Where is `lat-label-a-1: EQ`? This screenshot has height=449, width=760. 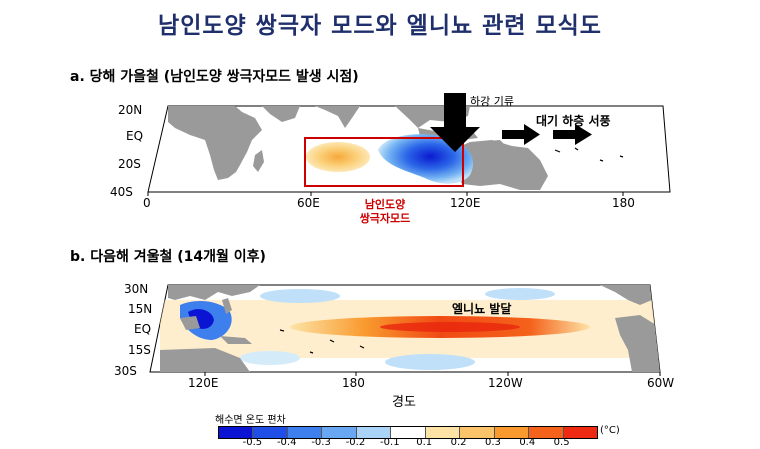
lat-label-a-1: EQ is located at coordinates (135, 136).